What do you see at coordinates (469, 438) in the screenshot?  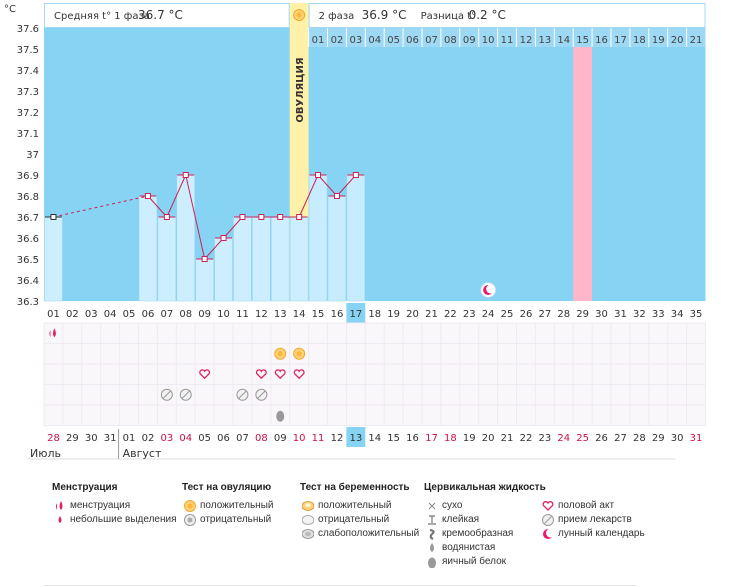 I see `date-label: 19` at bounding box center [469, 438].